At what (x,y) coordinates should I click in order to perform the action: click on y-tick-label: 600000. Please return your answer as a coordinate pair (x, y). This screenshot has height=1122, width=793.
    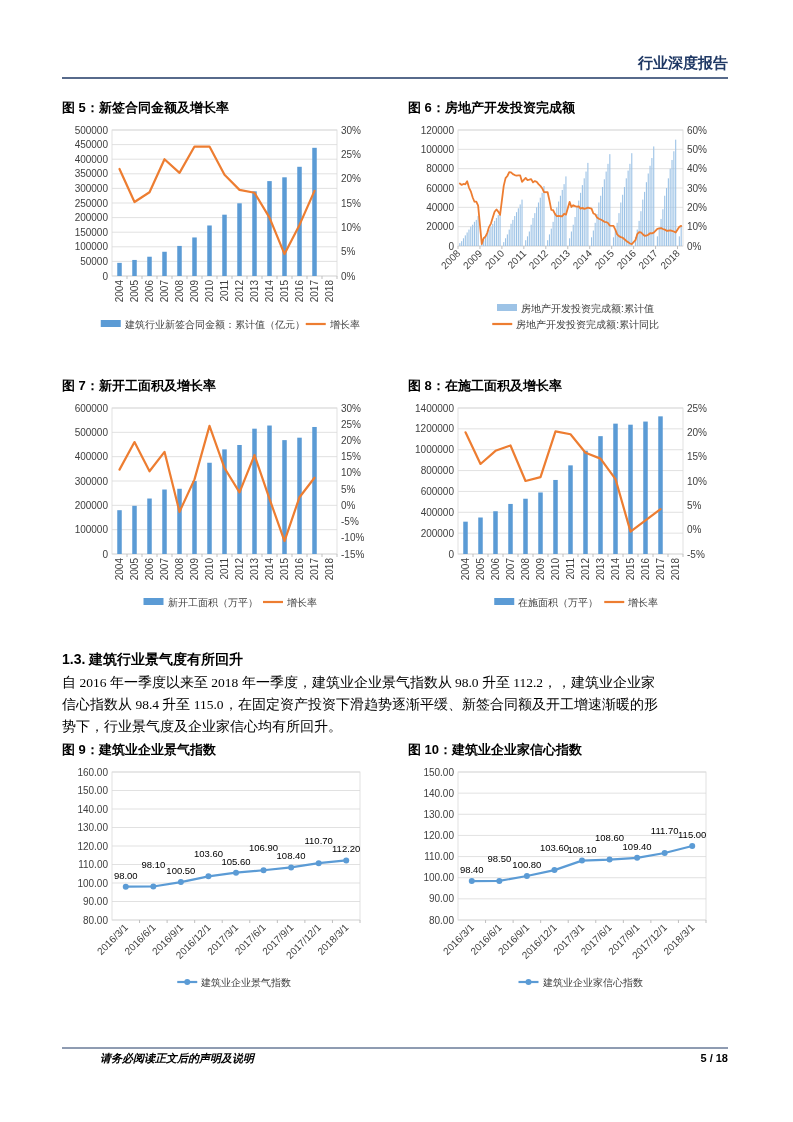
    Looking at the image, I should click on (437, 491).